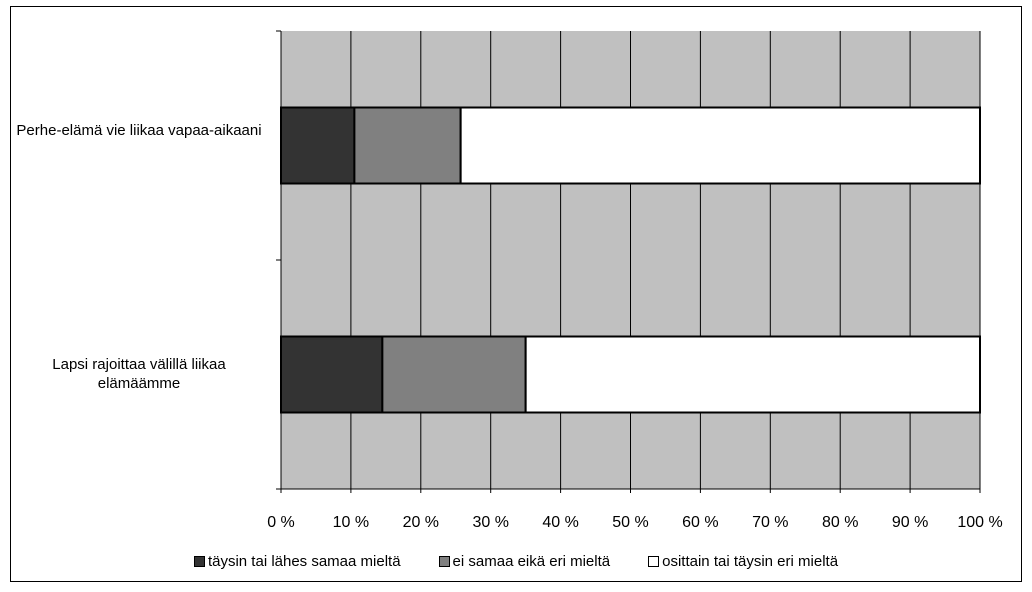 The image size is (1032, 592). What do you see at coordinates (979, 522) in the screenshot?
I see `x-tick-label: 100 %` at bounding box center [979, 522].